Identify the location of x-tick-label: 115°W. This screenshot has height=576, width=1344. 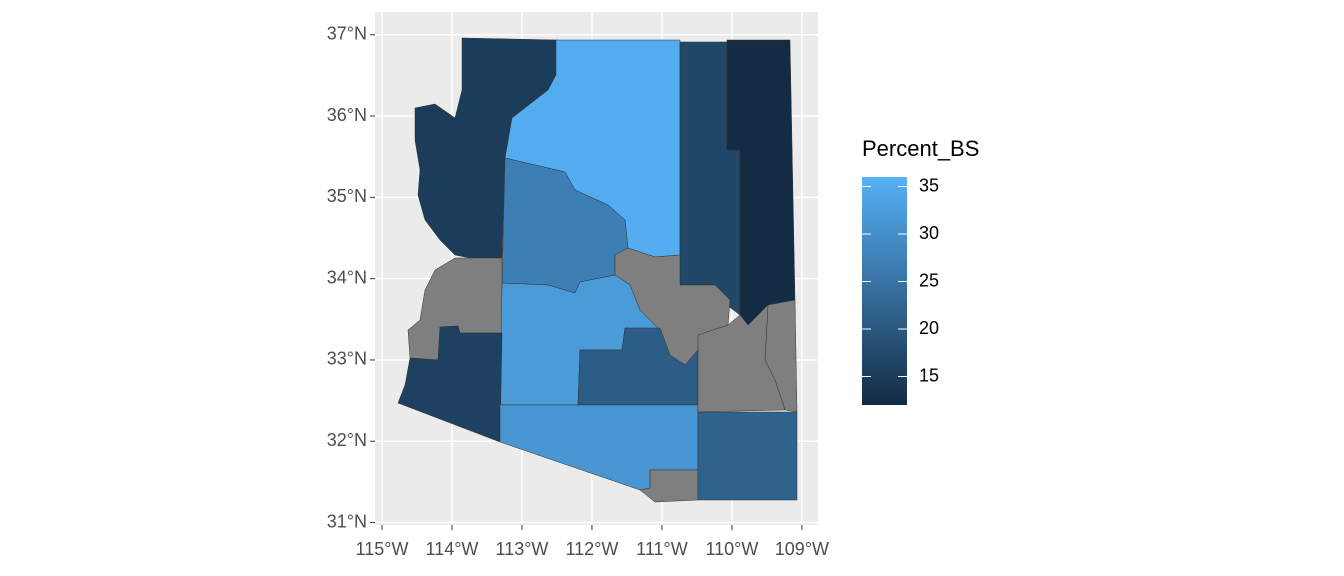
(382, 549).